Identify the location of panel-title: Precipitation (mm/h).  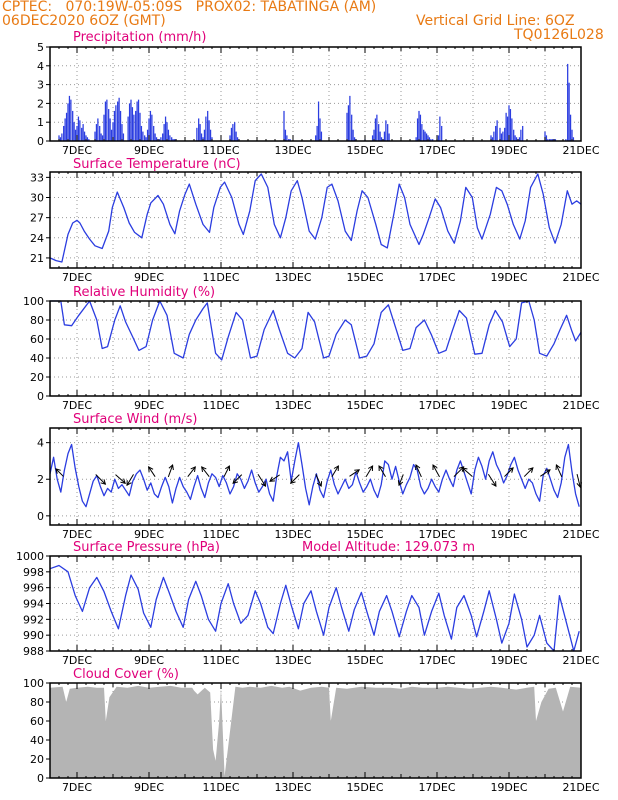
(139, 37).